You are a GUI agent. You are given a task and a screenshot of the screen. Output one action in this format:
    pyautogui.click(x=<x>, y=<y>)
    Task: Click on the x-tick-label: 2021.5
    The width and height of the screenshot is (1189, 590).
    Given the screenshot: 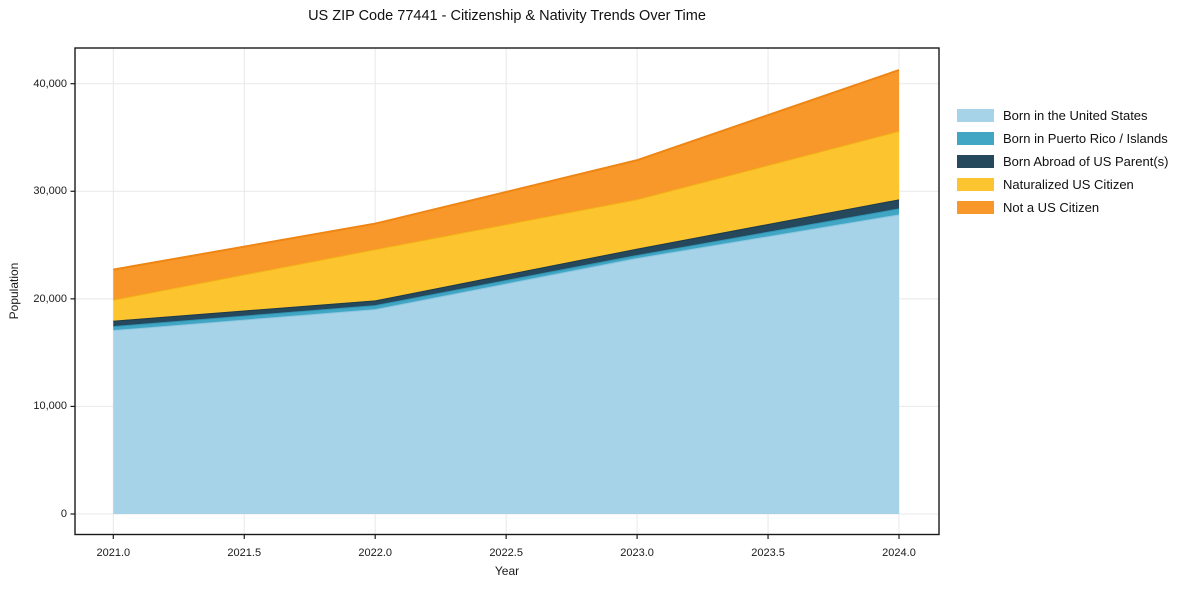 What is the action you would take?
    pyautogui.click(x=244, y=553)
    